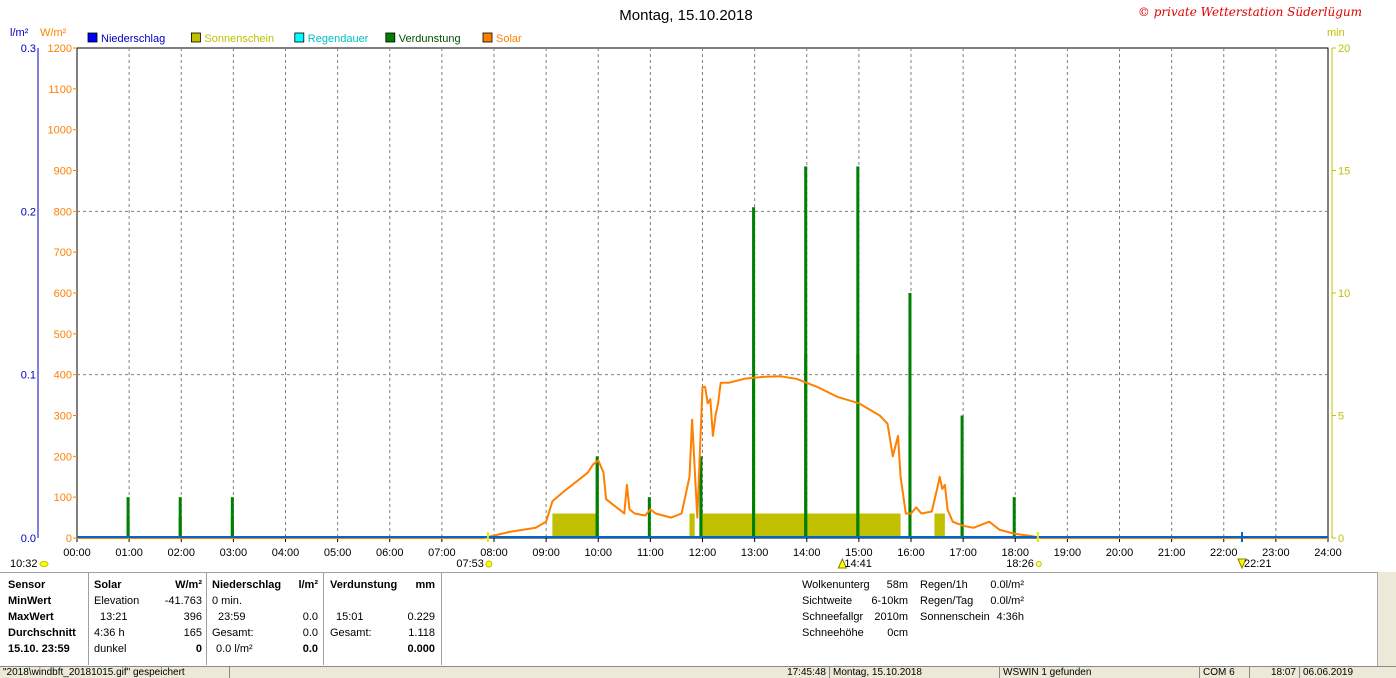 This screenshot has width=1396, height=678. What do you see at coordinates (28, 376) in the screenshot?
I see `y-left-rain-tick-label: 0.1` at bounding box center [28, 376].